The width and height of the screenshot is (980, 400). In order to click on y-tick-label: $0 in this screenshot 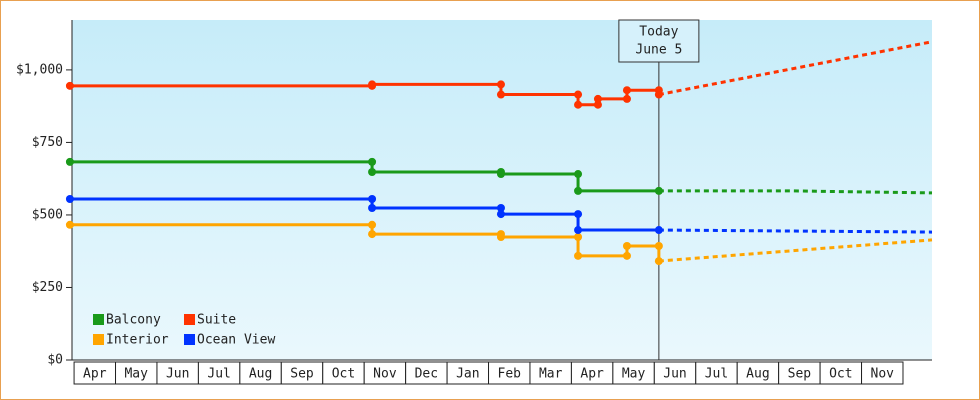, I will do `click(55, 360)`.